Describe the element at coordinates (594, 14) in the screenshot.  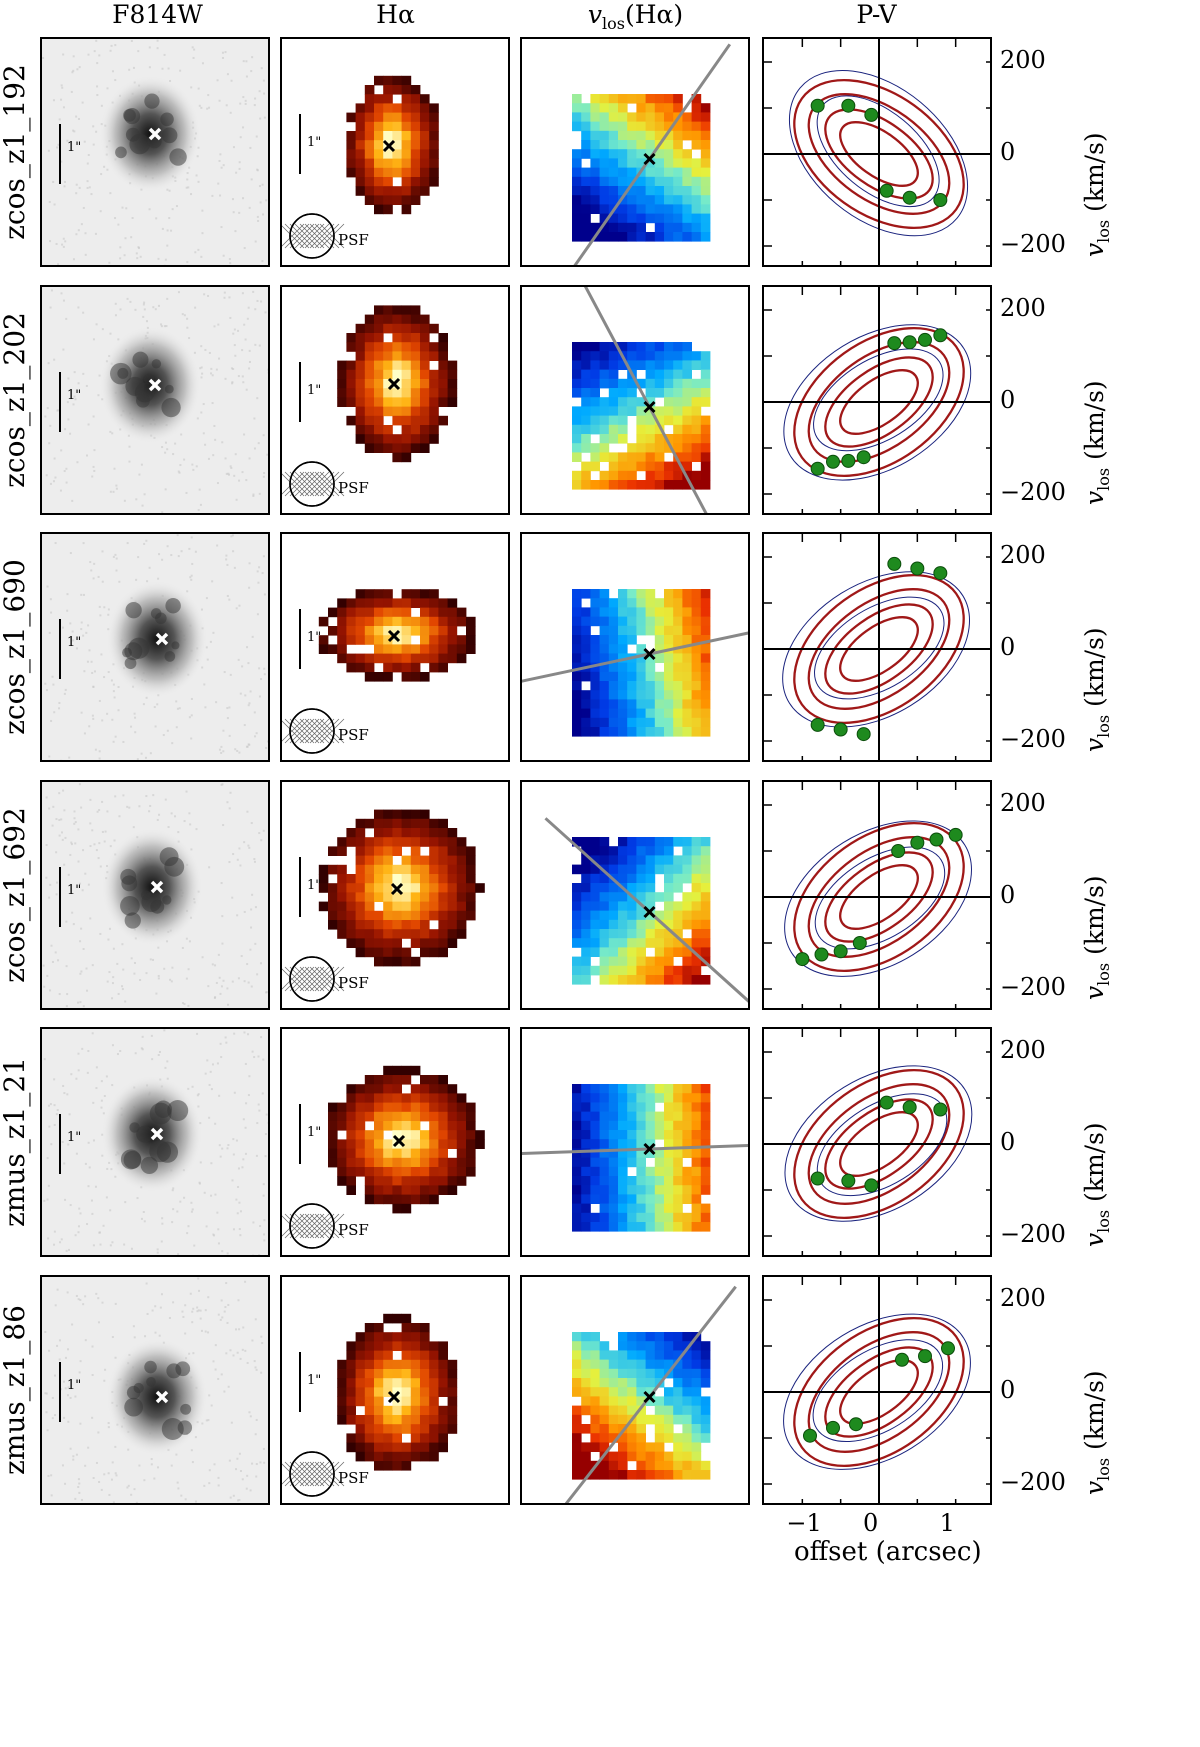
I see `vlos-symbol: v` at that location.